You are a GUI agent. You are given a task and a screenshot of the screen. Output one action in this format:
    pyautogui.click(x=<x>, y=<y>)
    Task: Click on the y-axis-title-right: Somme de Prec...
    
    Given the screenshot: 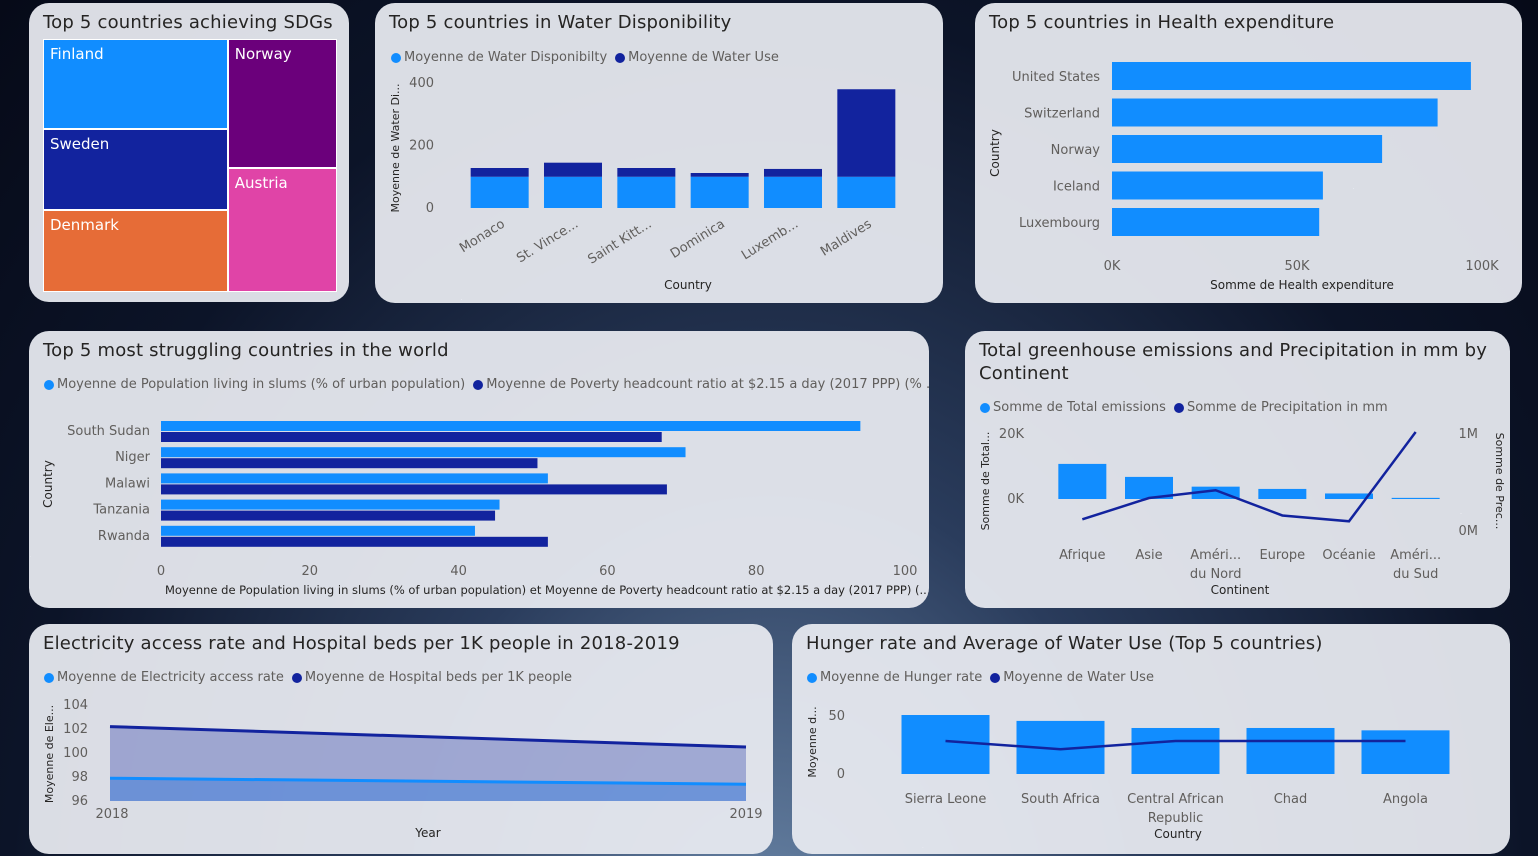 What is the action you would take?
    pyautogui.click(x=1499, y=481)
    